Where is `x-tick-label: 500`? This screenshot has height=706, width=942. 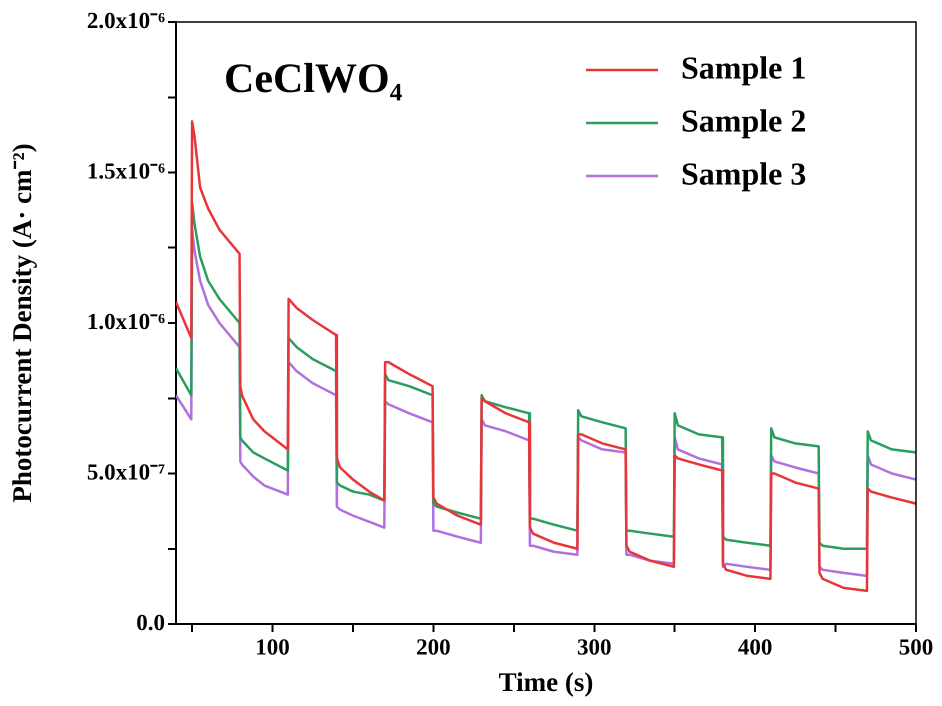 x-tick-label: 500 is located at coordinates (916, 647).